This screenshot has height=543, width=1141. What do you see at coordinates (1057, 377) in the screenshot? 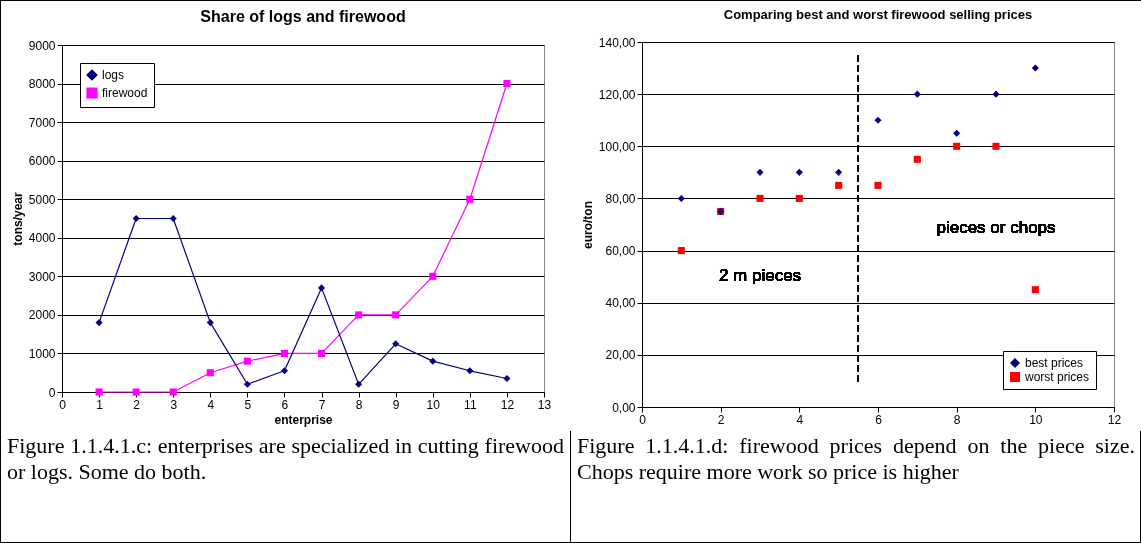
I see `legend-label: worst prices` at bounding box center [1057, 377].